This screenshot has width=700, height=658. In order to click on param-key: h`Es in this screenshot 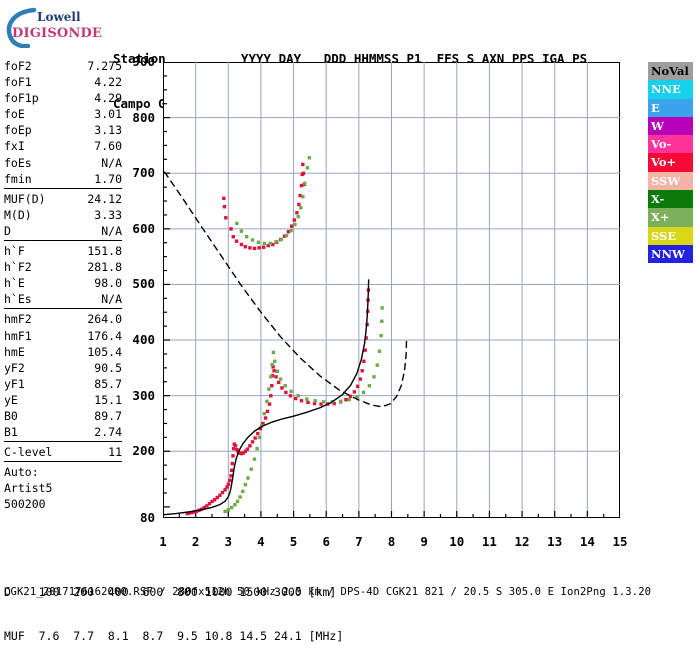, I will do `click(18, 299)`.